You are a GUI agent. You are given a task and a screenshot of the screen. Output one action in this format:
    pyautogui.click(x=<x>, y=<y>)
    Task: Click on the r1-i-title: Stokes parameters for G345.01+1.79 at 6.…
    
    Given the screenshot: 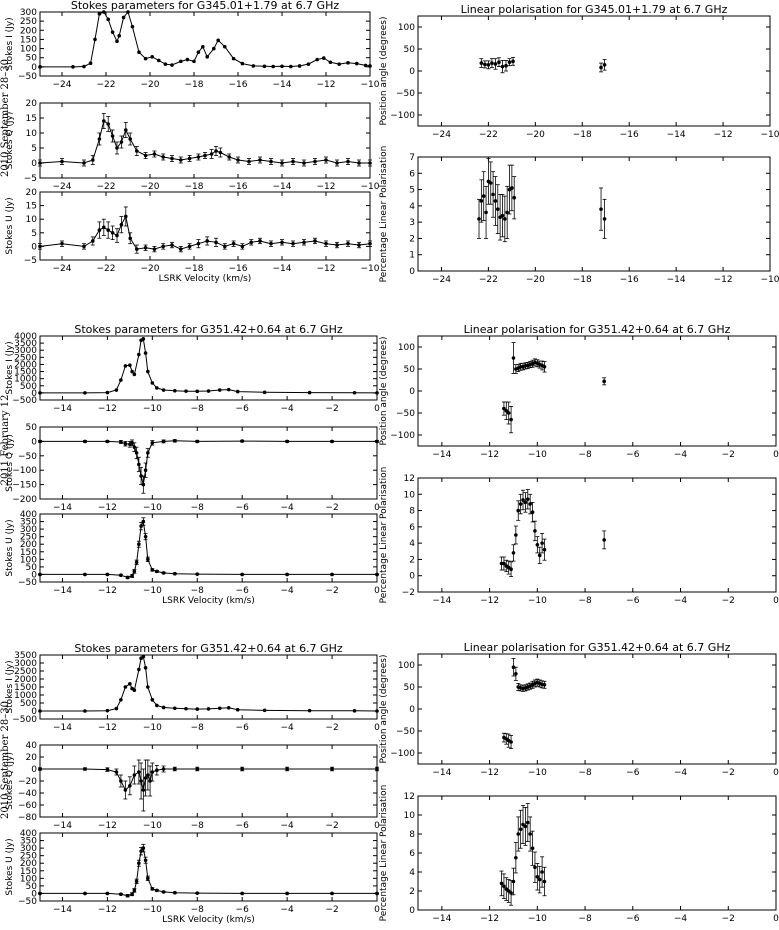 What is the action you would take?
    pyautogui.click(x=205, y=6)
    